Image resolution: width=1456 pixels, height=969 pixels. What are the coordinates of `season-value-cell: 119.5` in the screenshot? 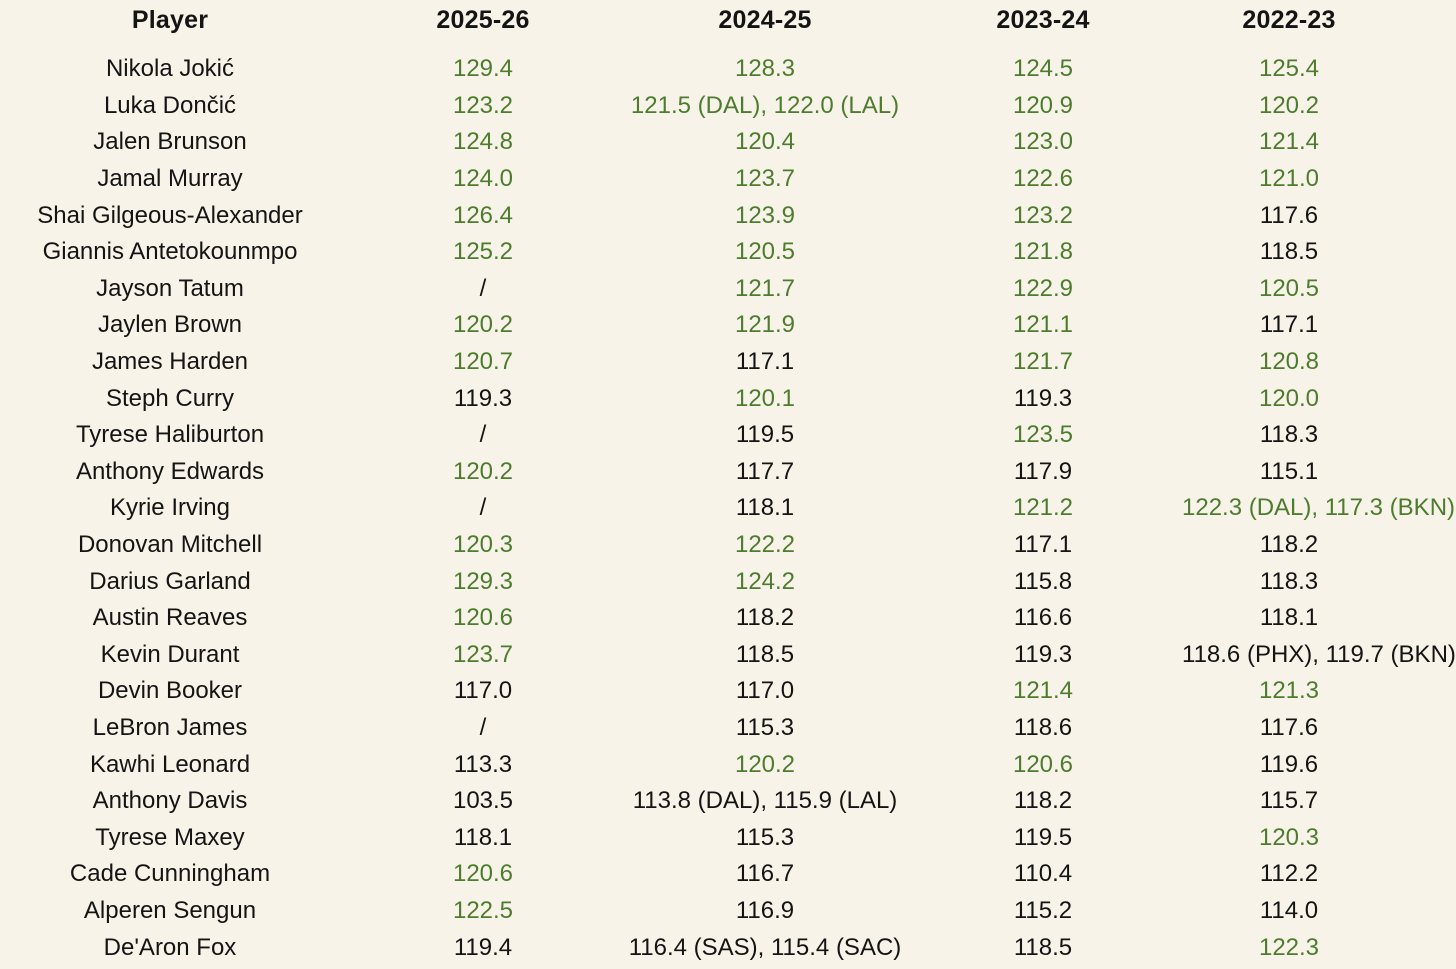 It's located at (765, 435).